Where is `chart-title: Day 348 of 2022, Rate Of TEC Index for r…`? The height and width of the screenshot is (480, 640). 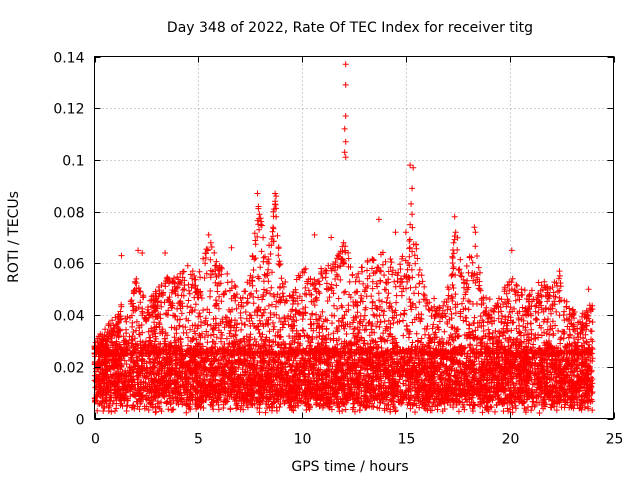 chart-title: Day 348 of 2022, Rate Of TEC Index for r… is located at coordinates (350, 28).